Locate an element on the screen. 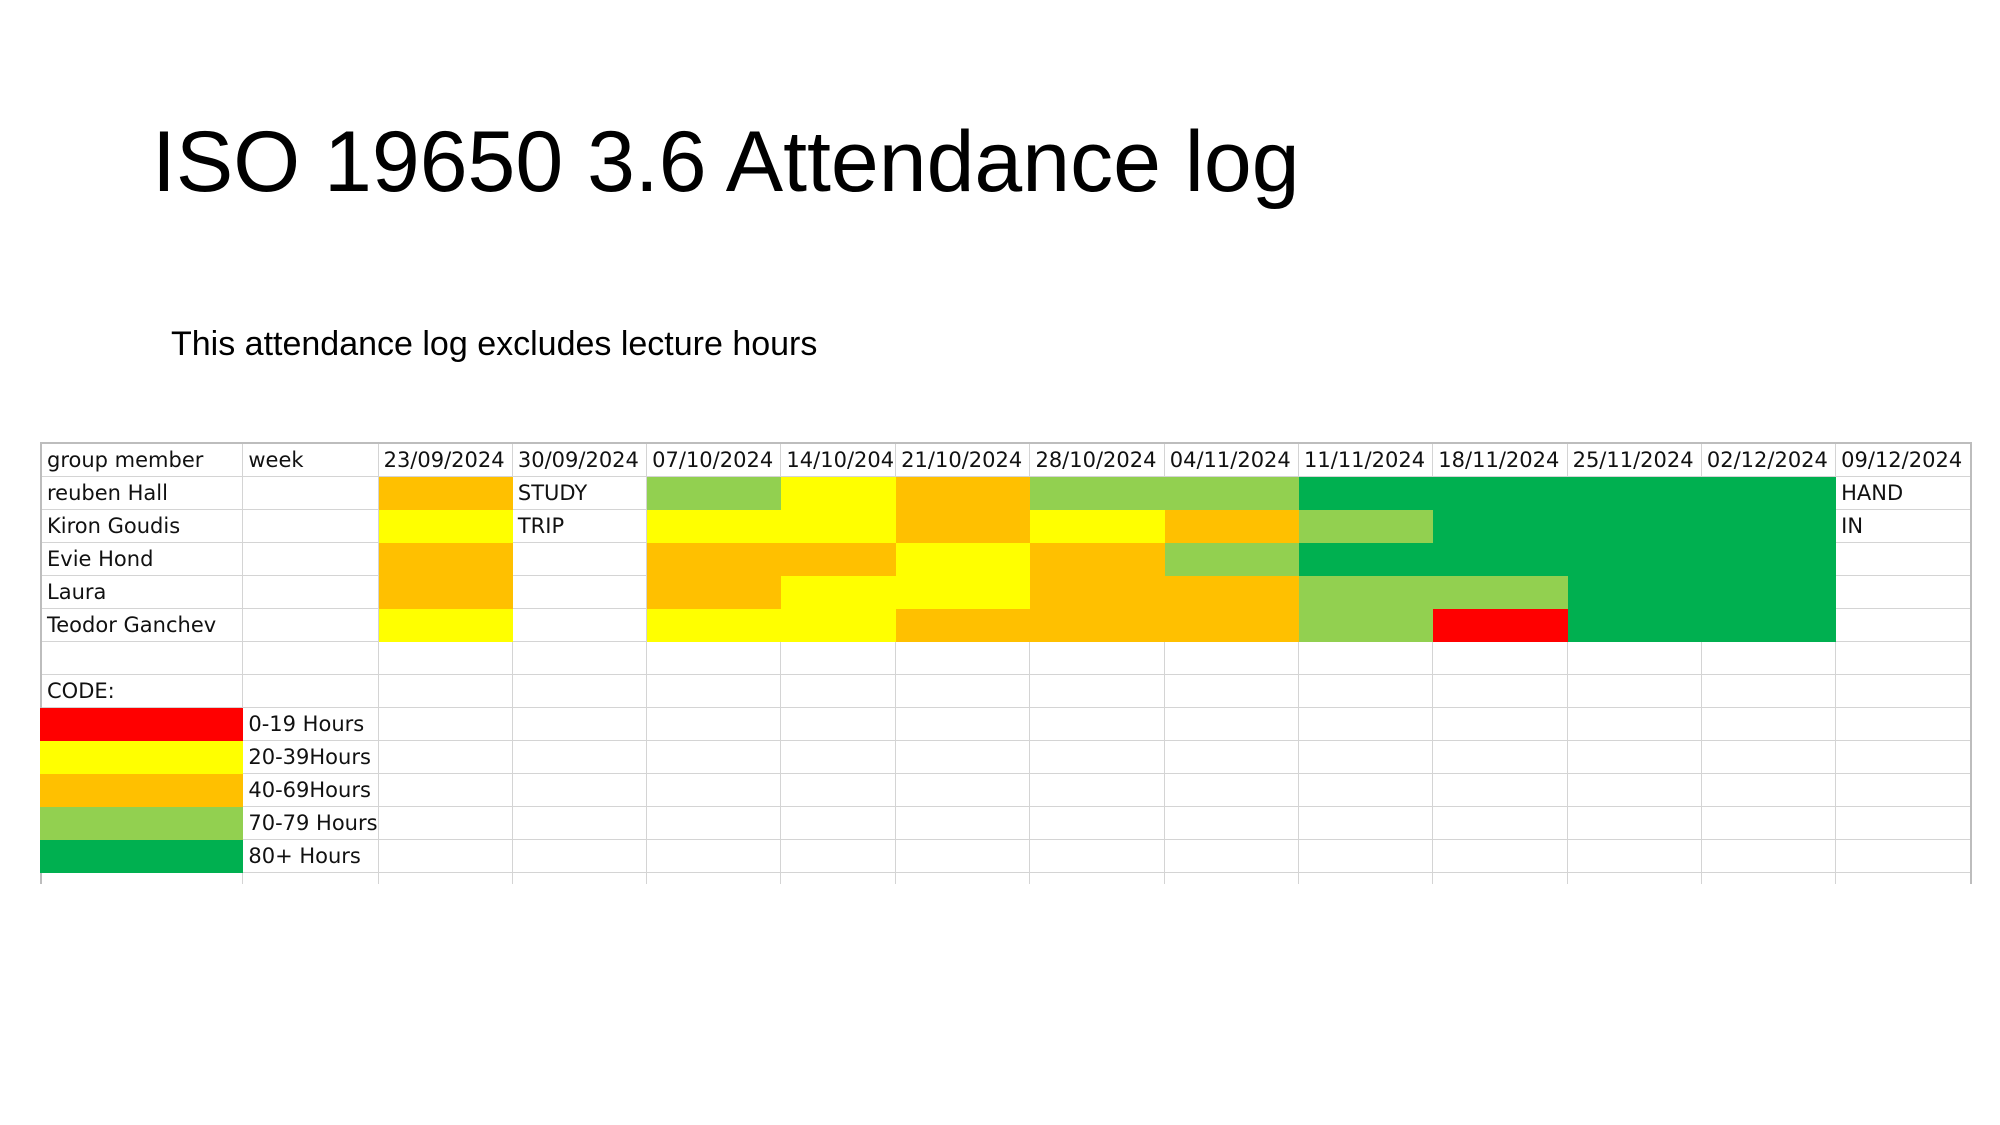 This screenshot has width=2000, height=1125. member-row: reuben Hall STUDY HAND is located at coordinates (1006, 492).